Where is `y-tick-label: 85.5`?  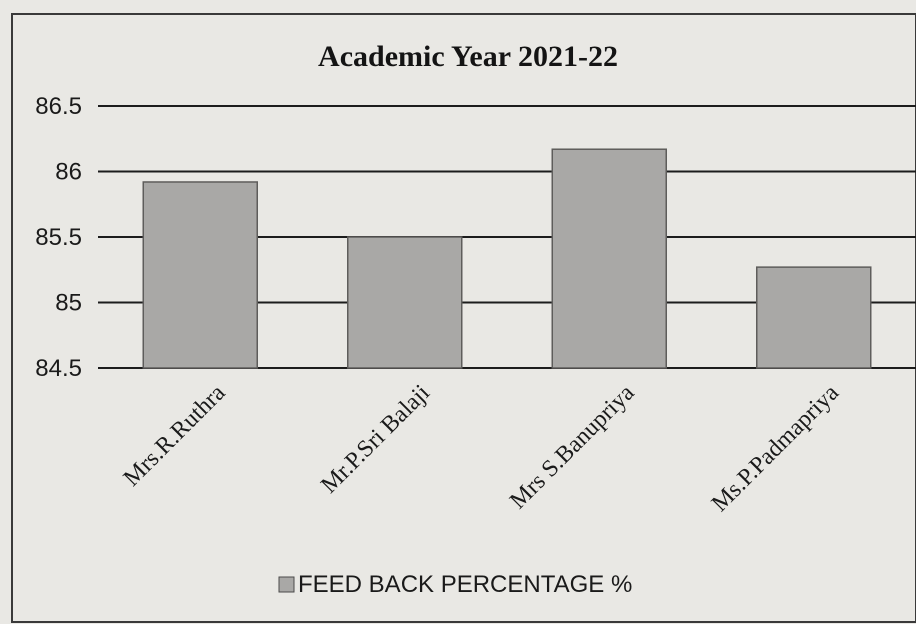
y-tick-label: 85.5 is located at coordinates (58, 237).